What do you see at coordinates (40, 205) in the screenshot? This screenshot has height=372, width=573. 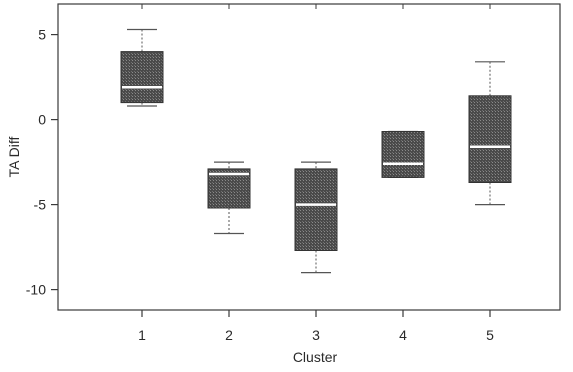 I see `y-tick-label: -5` at bounding box center [40, 205].